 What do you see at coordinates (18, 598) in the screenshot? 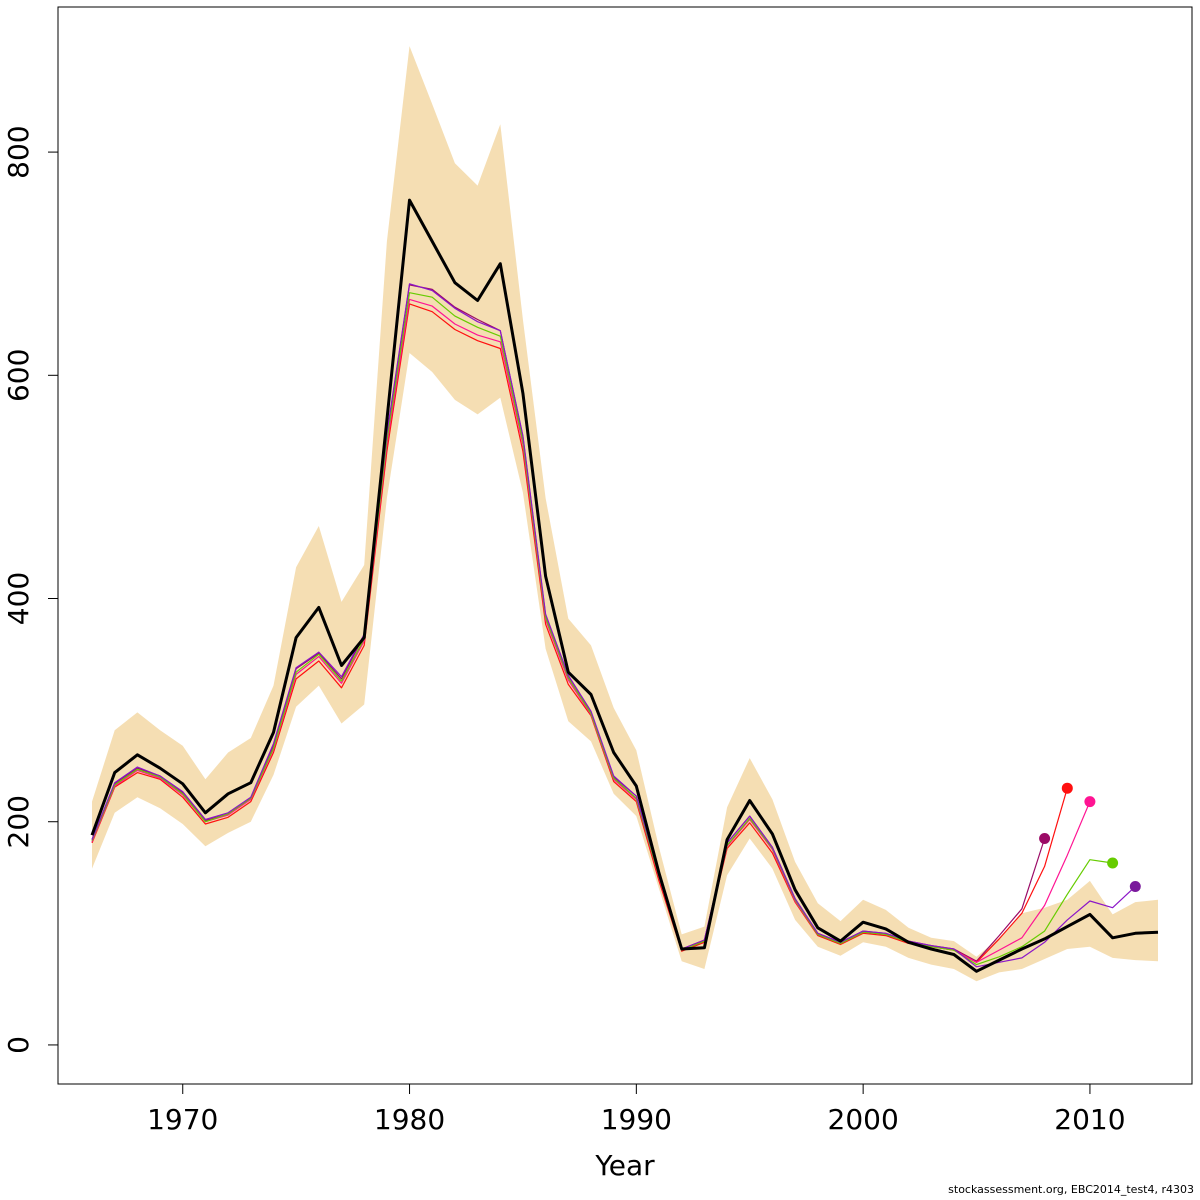
I see `y-tick-label-400: 400` at bounding box center [18, 598].